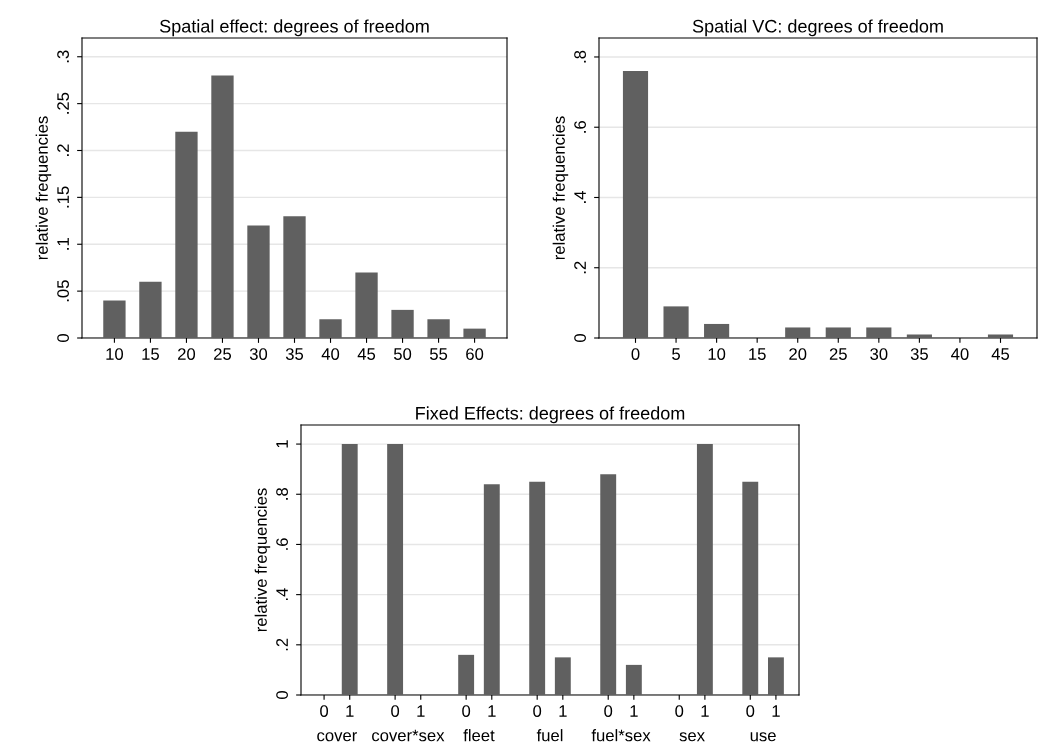 The height and width of the screenshot is (747, 1039). Describe the element at coordinates (63, 103) in the screenshot. I see `y-tick-label: .25` at that location.